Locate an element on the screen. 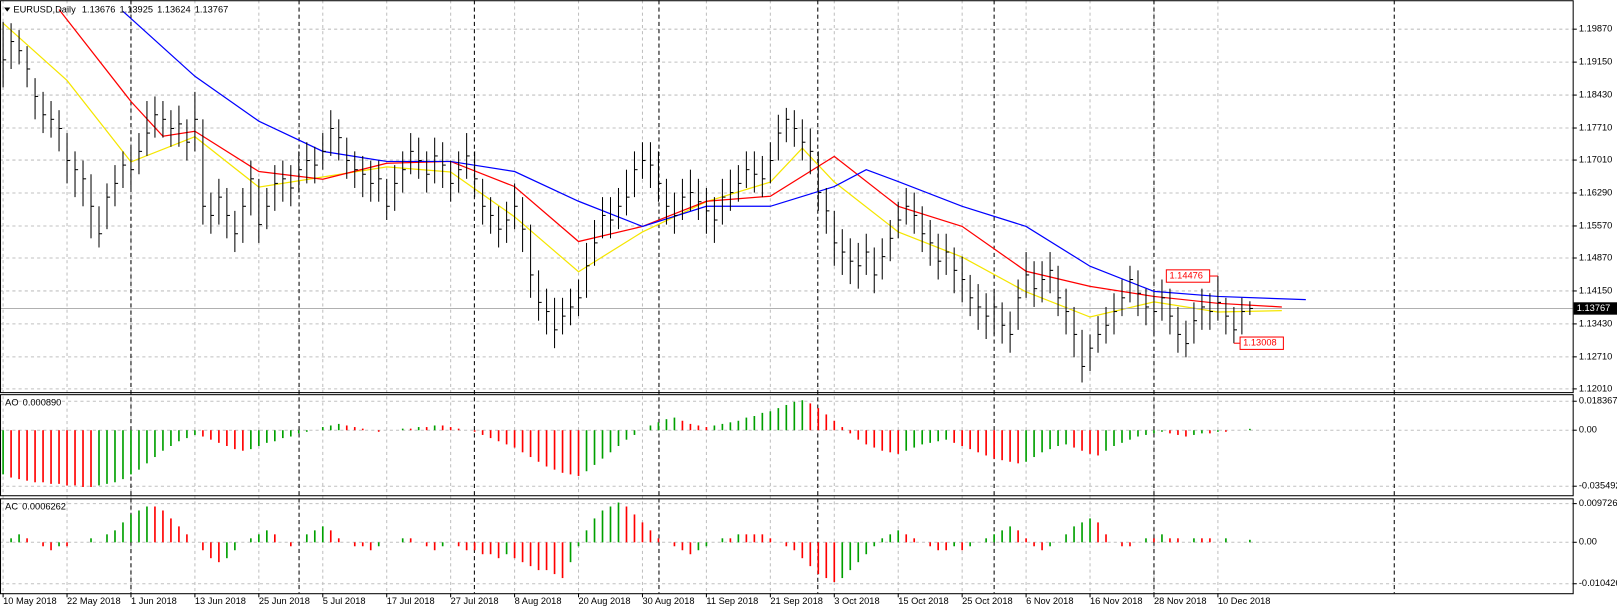 This screenshot has height=613, width=1617. menu-triangle is located at coordinates (7, 9).